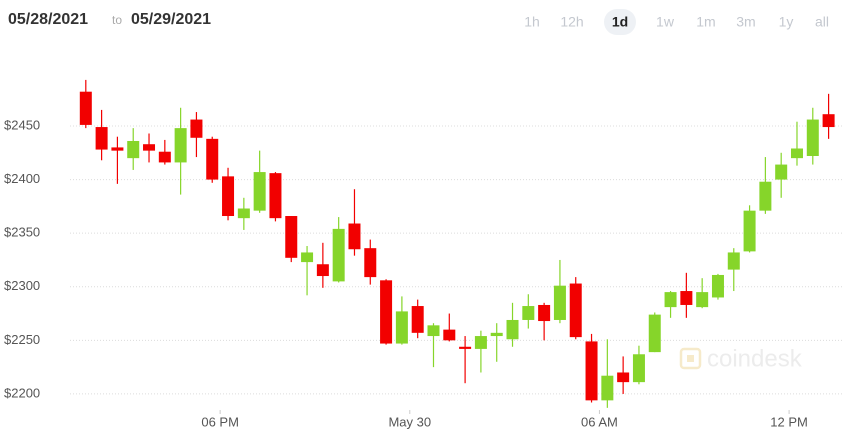 The width and height of the screenshot is (858, 437). Describe the element at coordinates (822, 22) in the screenshot. I see `range-button: all` at that location.